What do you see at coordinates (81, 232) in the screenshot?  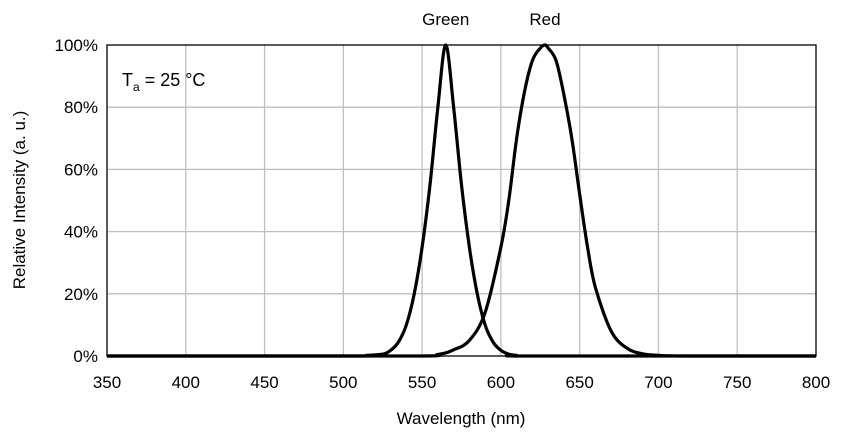 I see `y-tick-label: 40%` at bounding box center [81, 232].